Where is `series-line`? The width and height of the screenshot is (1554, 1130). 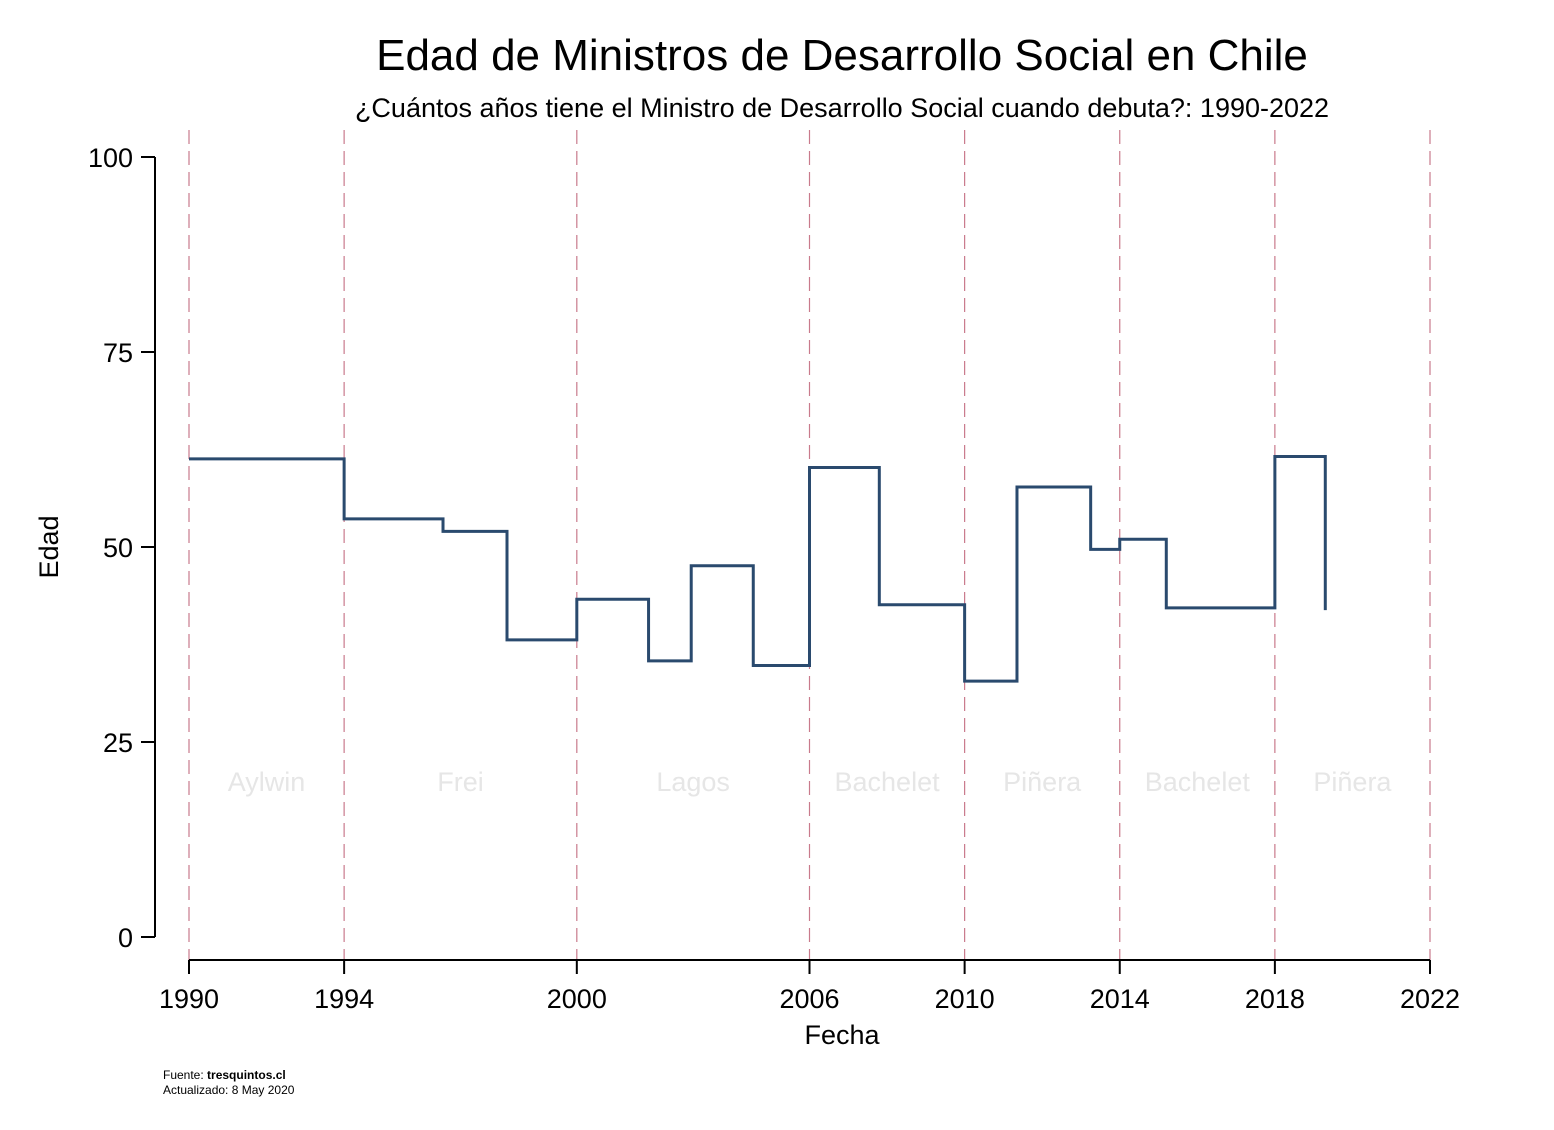 series-line is located at coordinates (758, 569).